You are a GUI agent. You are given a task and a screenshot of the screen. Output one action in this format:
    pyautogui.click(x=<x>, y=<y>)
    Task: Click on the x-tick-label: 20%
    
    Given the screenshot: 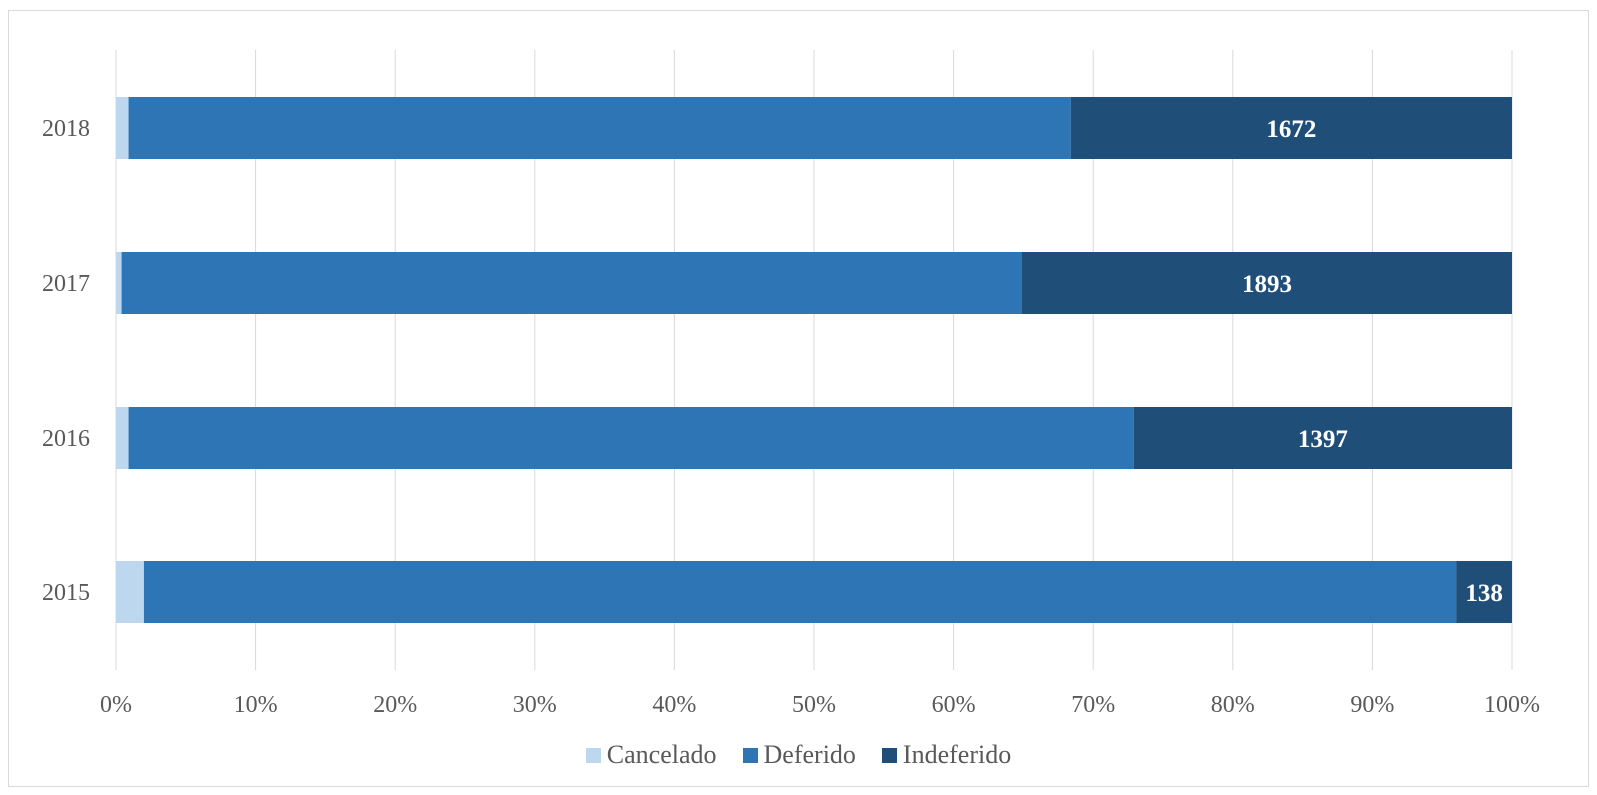 What is the action you would take?
    pyautogui.click(x=395, y=705)
    